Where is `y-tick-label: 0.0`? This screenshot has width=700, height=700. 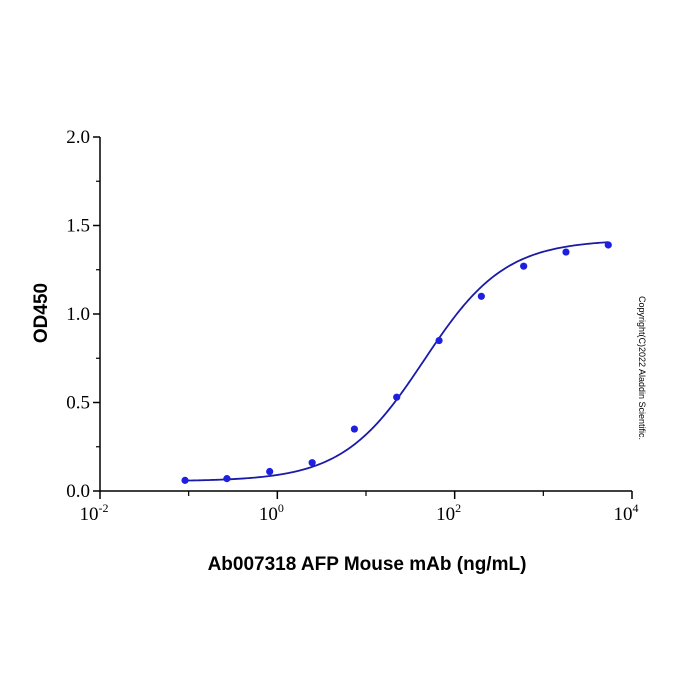
y-tick-label: 0.0 is located at coordinates (78, 491).